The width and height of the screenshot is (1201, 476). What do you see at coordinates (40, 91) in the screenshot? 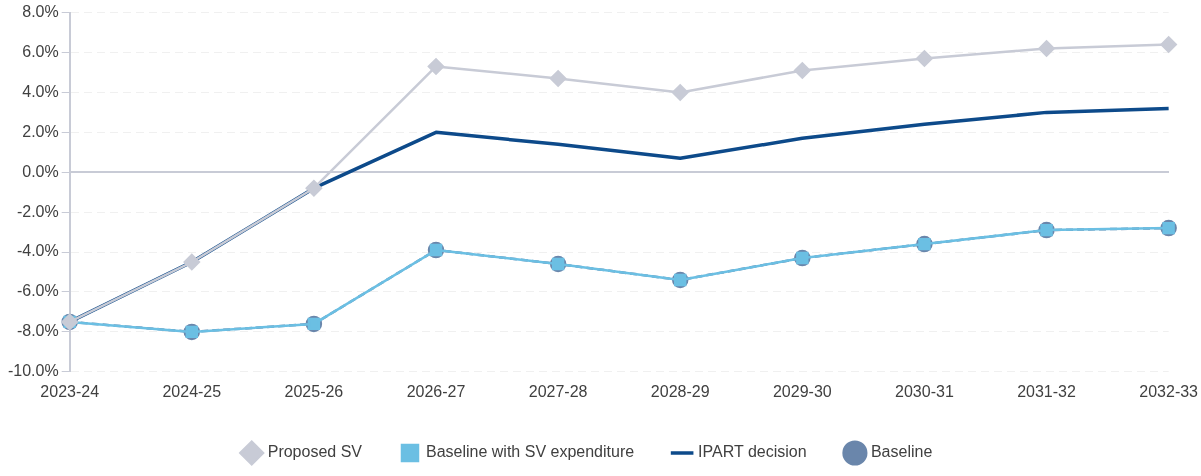
I see `y-tick-label: 4.0%` at bounding box center [40, 91].